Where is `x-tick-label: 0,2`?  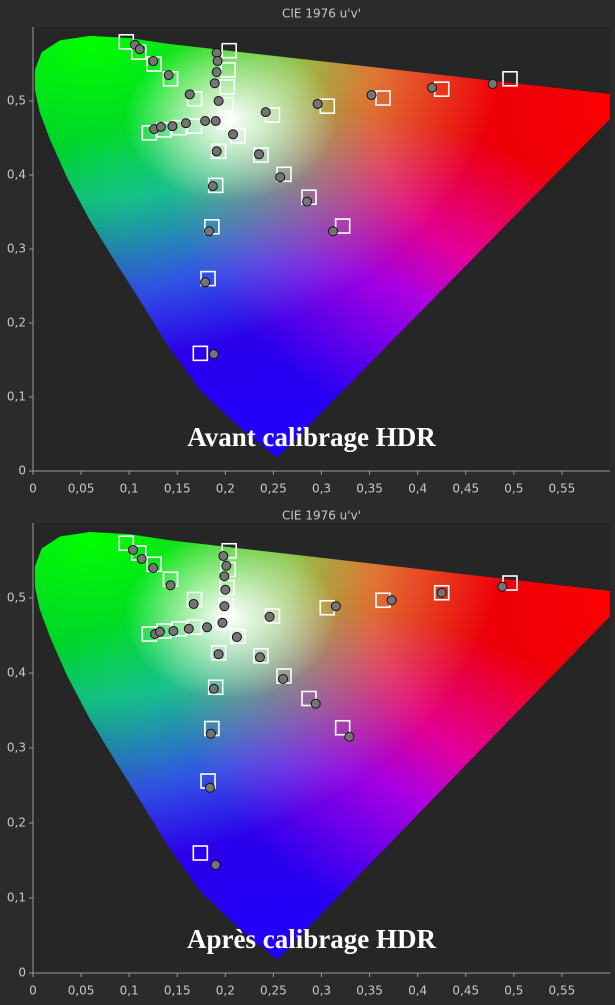 x-tick-label: 0,2 is located at coordinates (225, 489).